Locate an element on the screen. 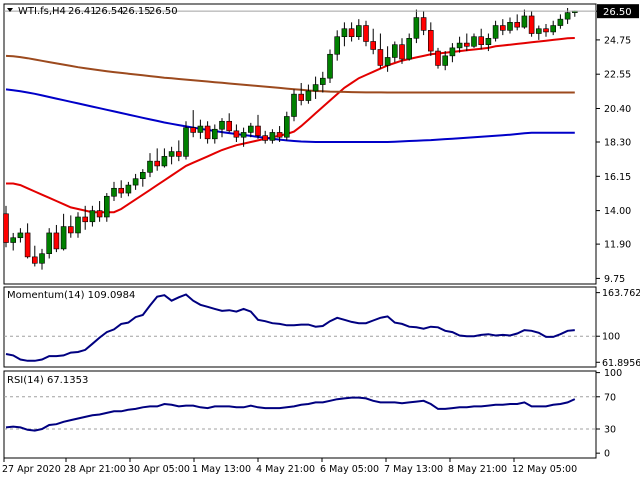  current-price-marker: 26.50 is located at coordinates (618, 11).